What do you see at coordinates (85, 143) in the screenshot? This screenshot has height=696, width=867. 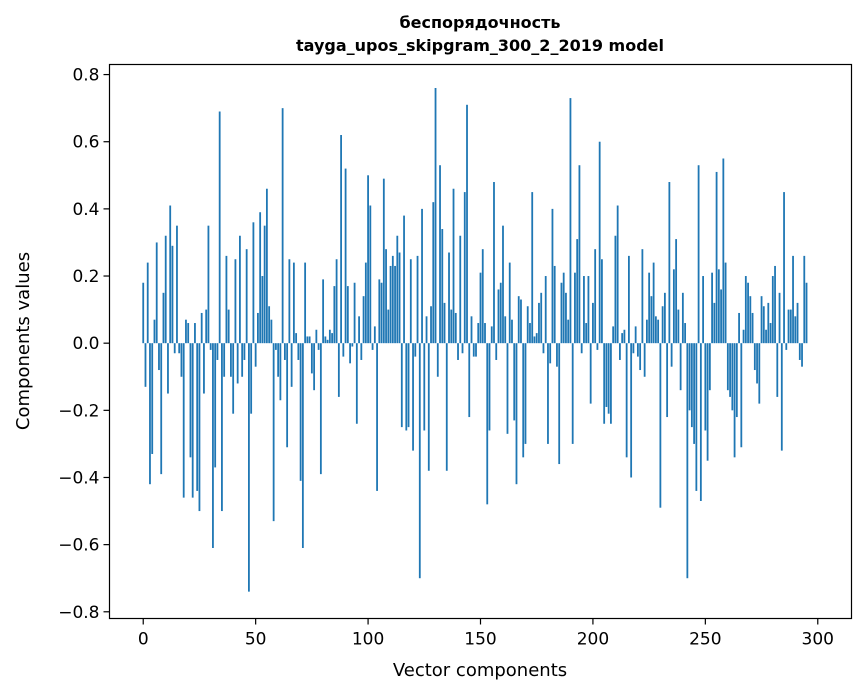 I see `y-tick-label: 0.6` at bounding box center [85, 143].